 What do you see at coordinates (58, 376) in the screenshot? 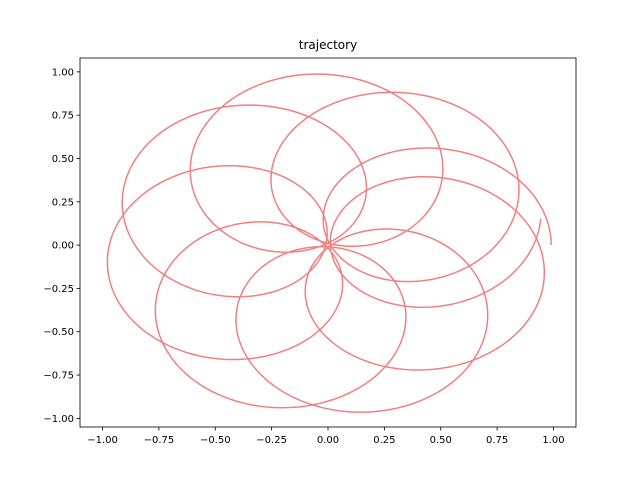
I see `y-tick-label: −0.75` at bounding box center [58, 376].